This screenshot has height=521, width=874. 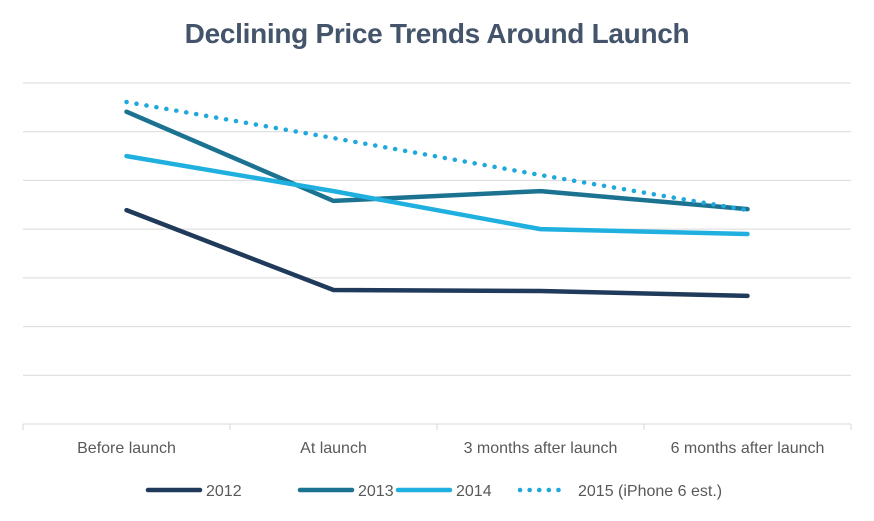 I want to click on series-line-2012, so click(x=437, y=253).